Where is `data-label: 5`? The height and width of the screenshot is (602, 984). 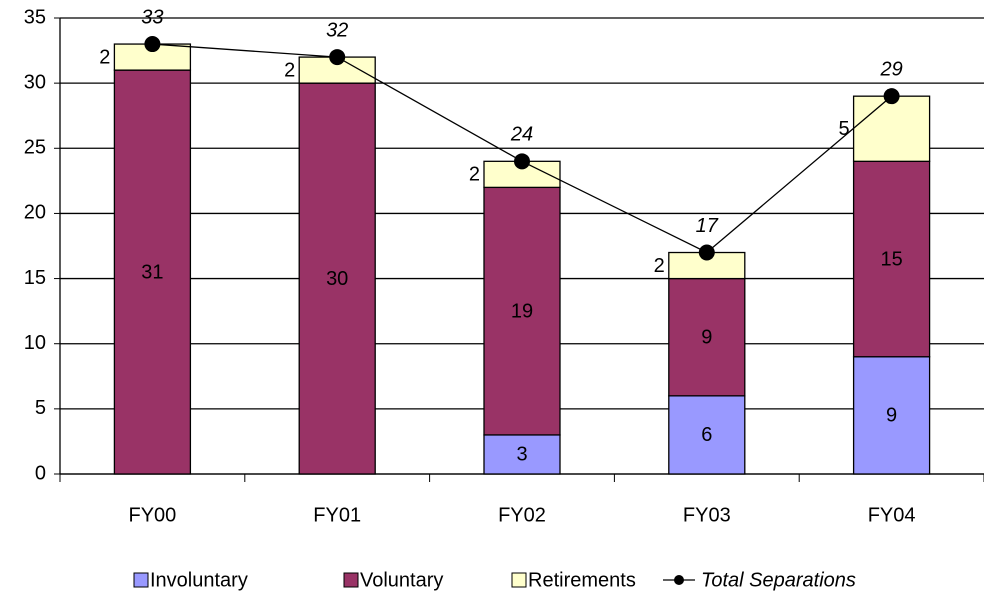
data-label: 5 is located at coordinates (843, 129).